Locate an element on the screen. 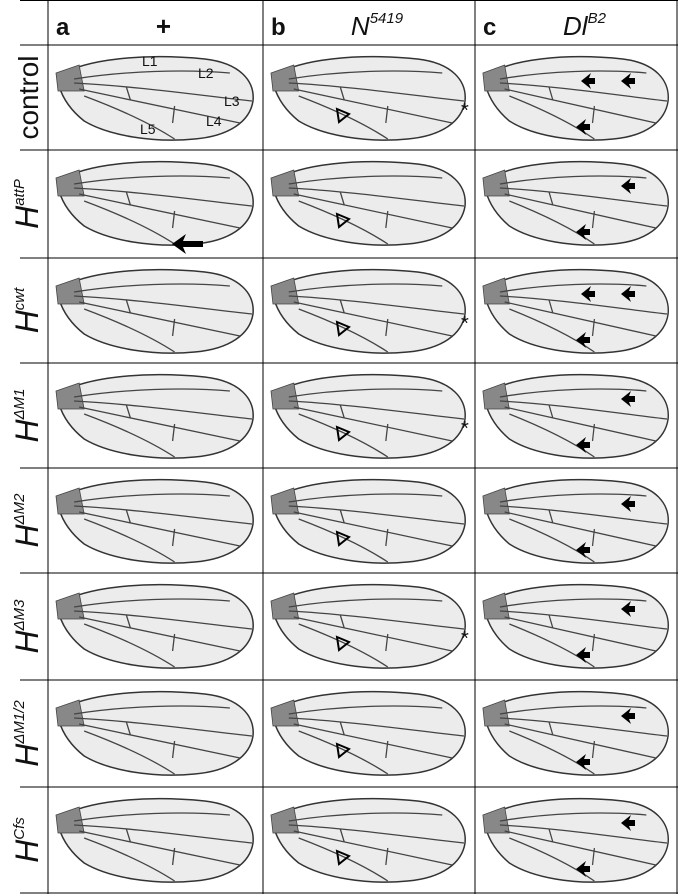  row-superscript: Cfs is located at coordinates (19, 828).